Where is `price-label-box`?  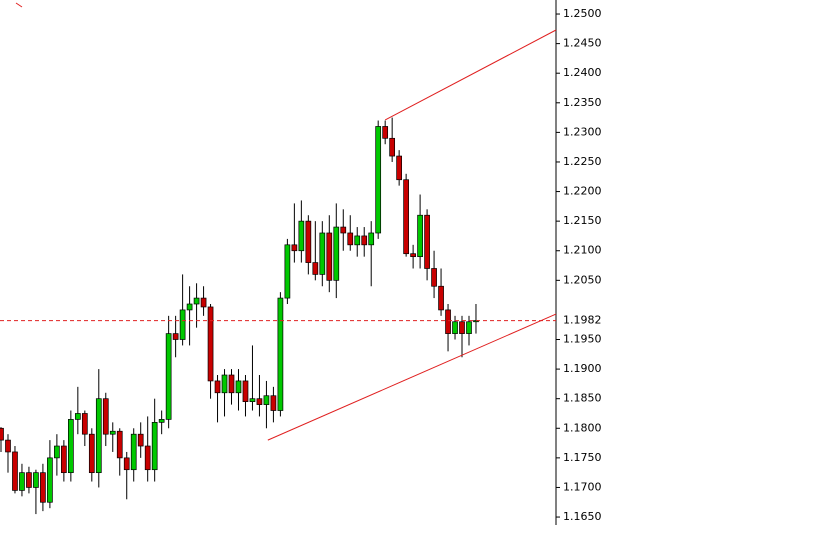 price-label-box is located at coordinates (581, 320).